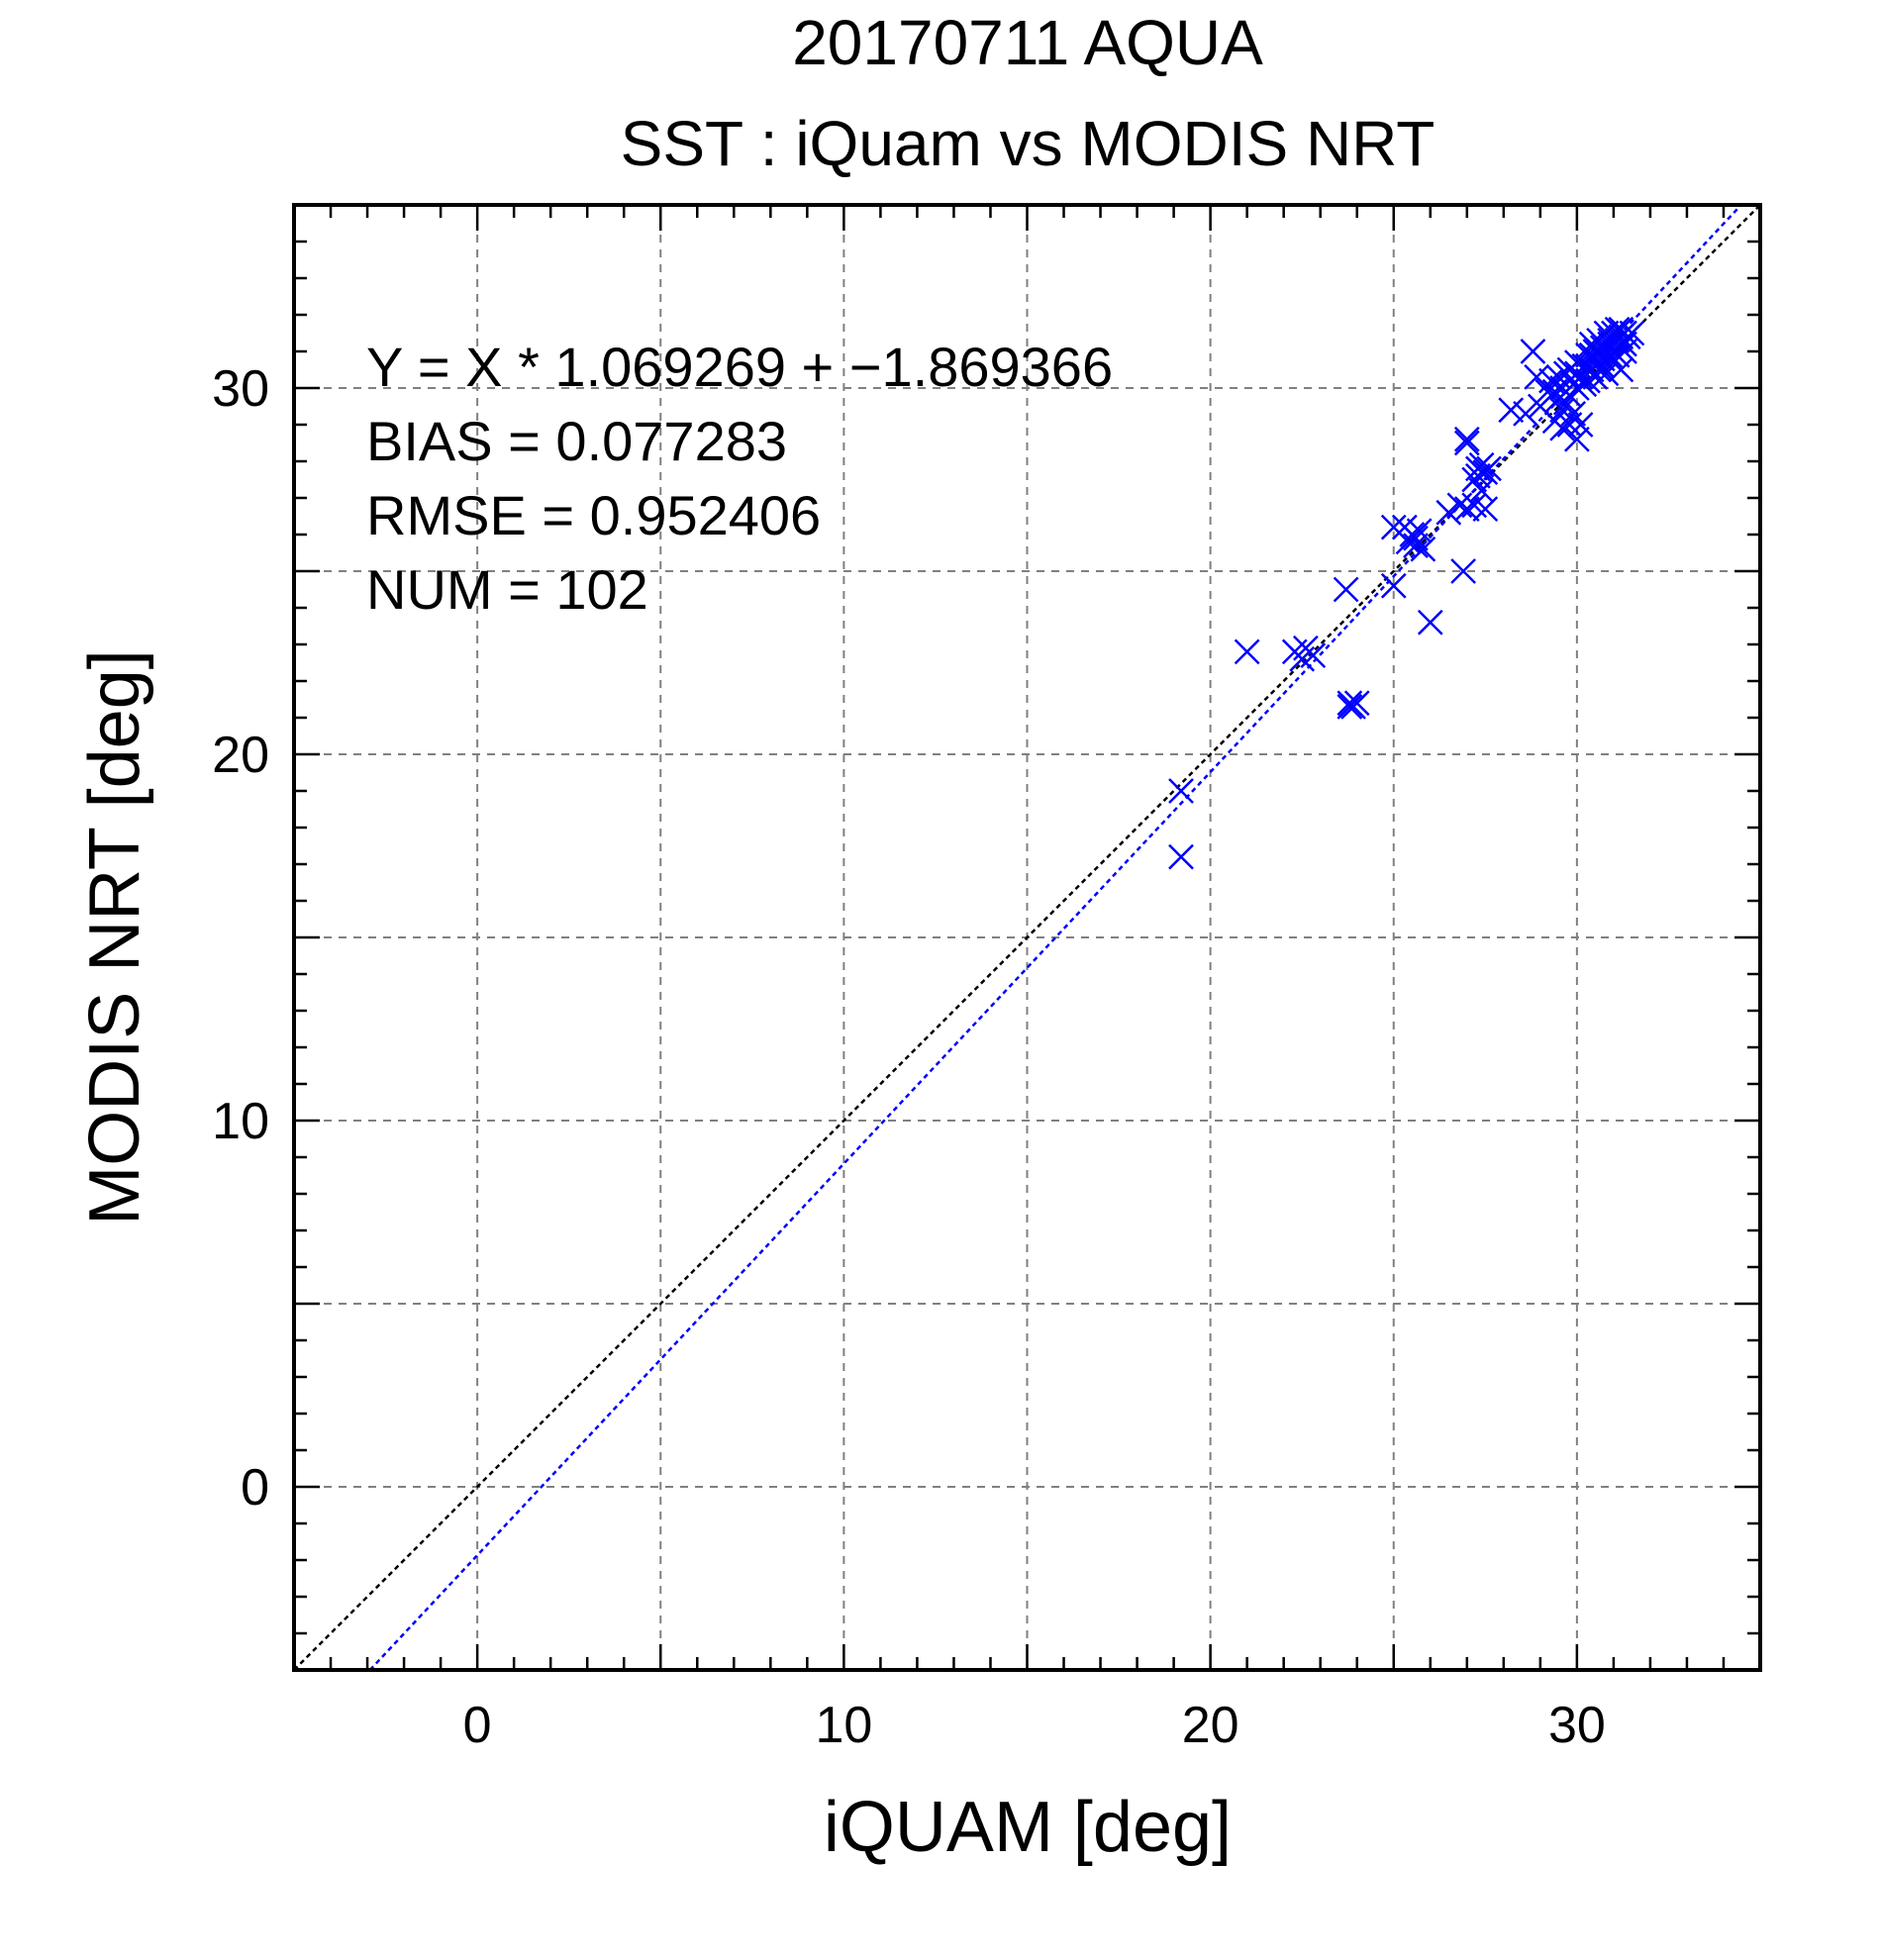 This screenshot has height=1960, width=1881. What do you see at coordinates (1577, 1725) in the screenshot?
I see `x-tick-label: 30` at bounding box center [1577, 1725].